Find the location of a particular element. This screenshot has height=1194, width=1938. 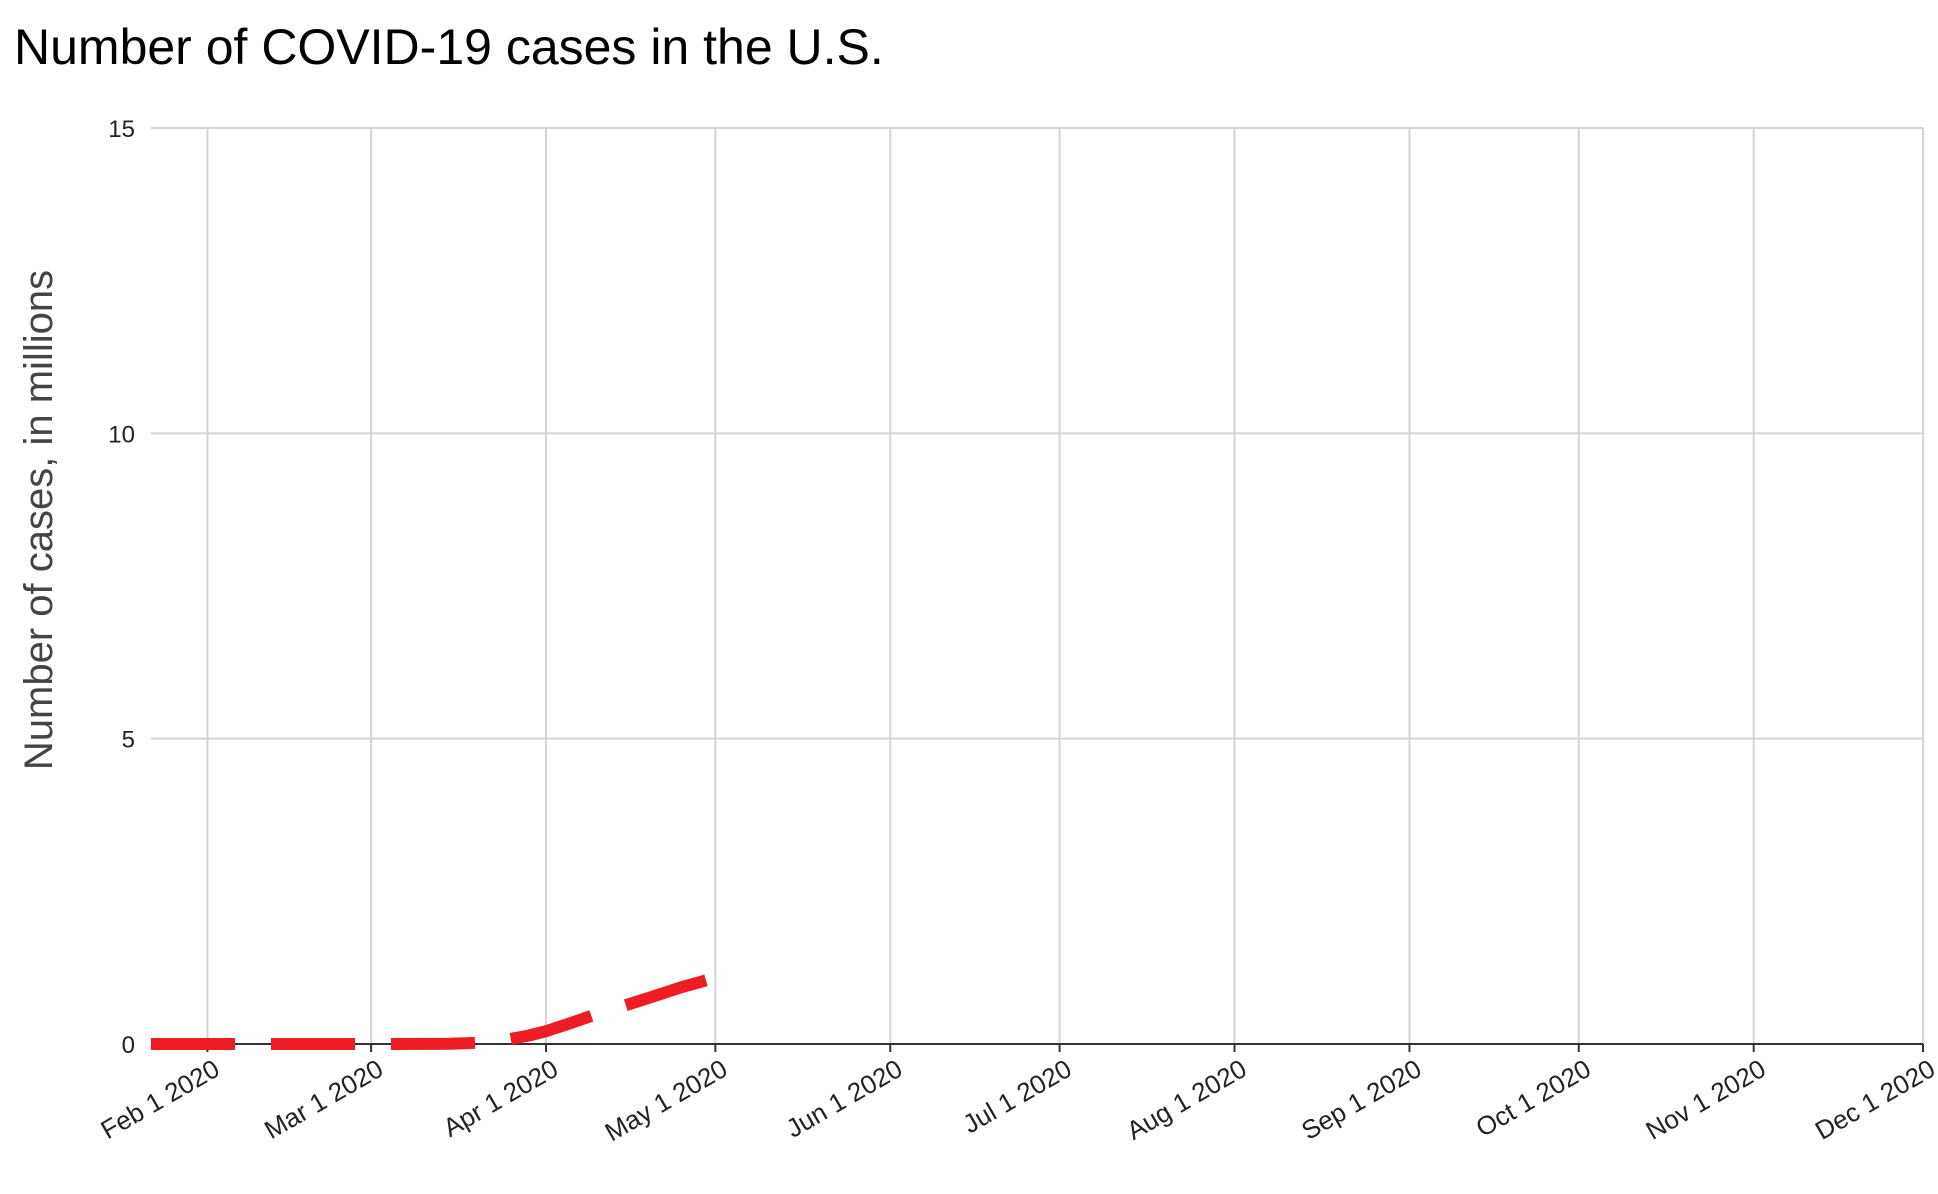

x-tick-label: Jun 1 2020 is located at coordinates (844, 1098).